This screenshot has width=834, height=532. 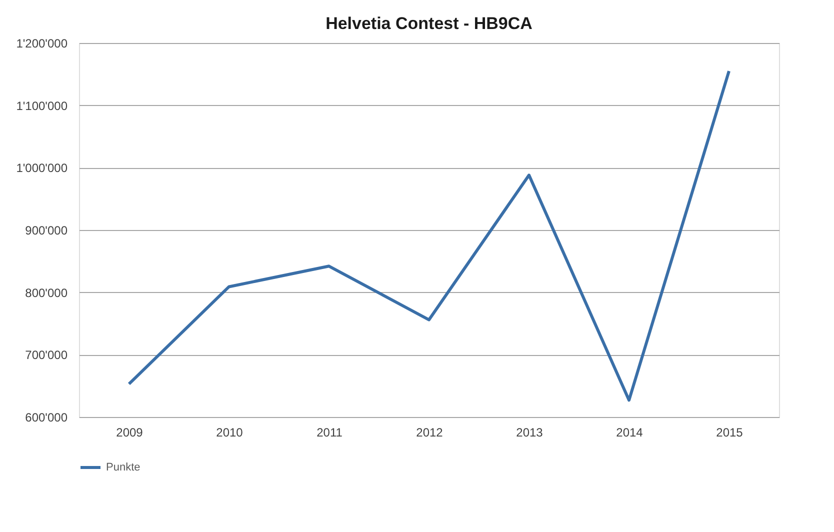 What do you see at coordinates (730, 433) in the screenshot?
I see `x-tick-label: 2015` at bounding box center [730, 433].